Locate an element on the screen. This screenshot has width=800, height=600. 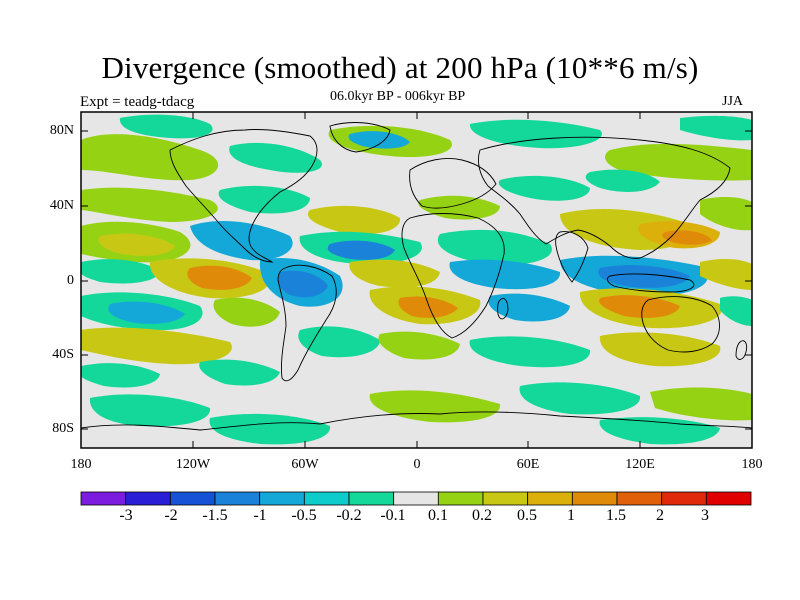
lat-label-80n: 80N is located at coordinates (61, 130).